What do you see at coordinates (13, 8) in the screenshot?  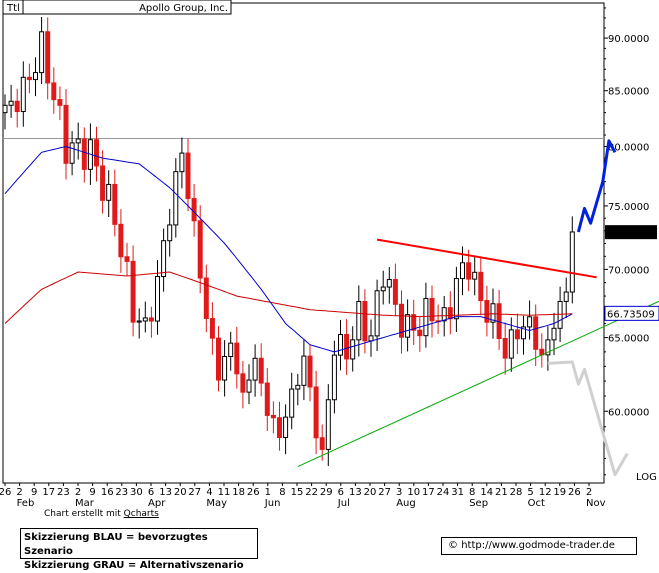 I see `symbol-label: Ttl` at bounding box center [13, 8].